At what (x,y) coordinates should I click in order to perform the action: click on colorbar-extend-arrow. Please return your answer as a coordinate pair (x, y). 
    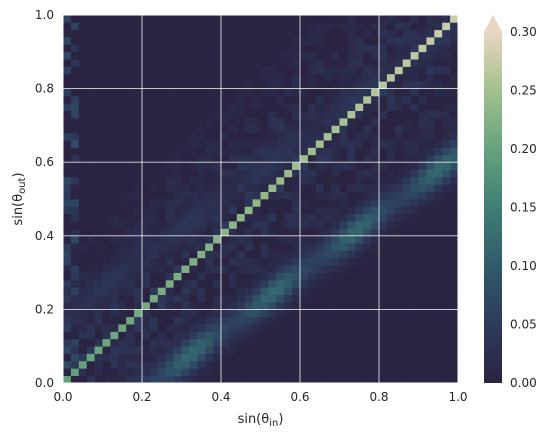
    Looking at the image, I should click on (493, 23).